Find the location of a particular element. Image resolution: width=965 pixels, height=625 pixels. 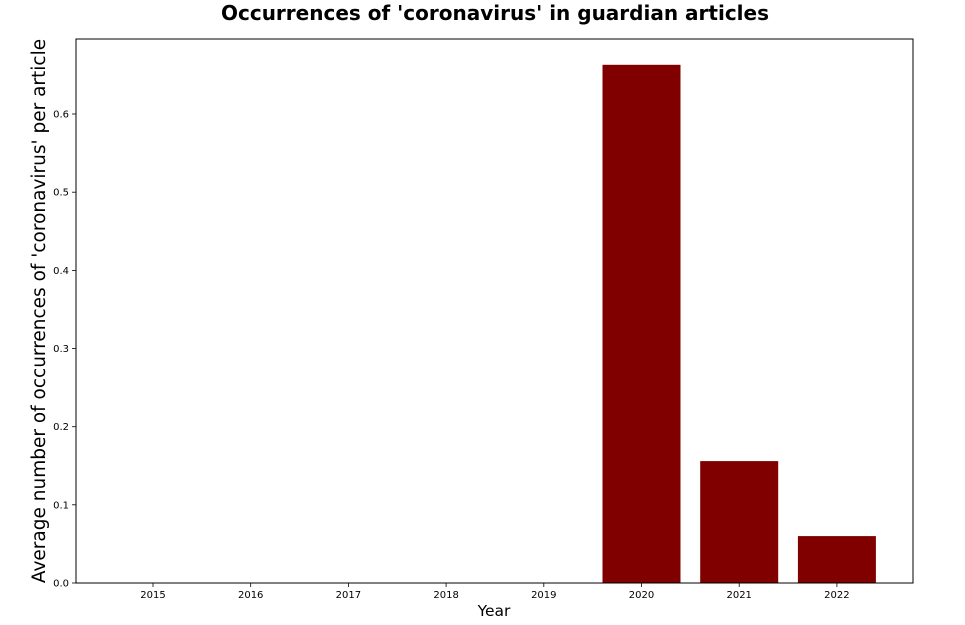

y-tick-label: 0.2 is located at coordinates (61, 427).